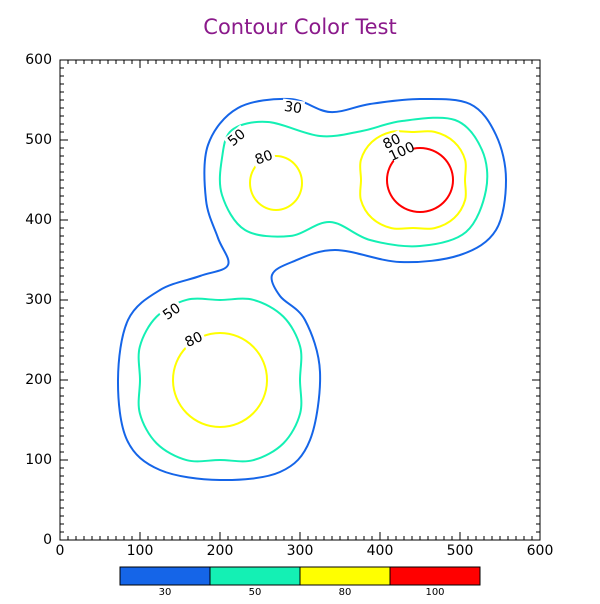  What do you see at coordinates (47, 540) in the screenshot?
I see `y-tick-label: 0` at bounding box center [47, 540].